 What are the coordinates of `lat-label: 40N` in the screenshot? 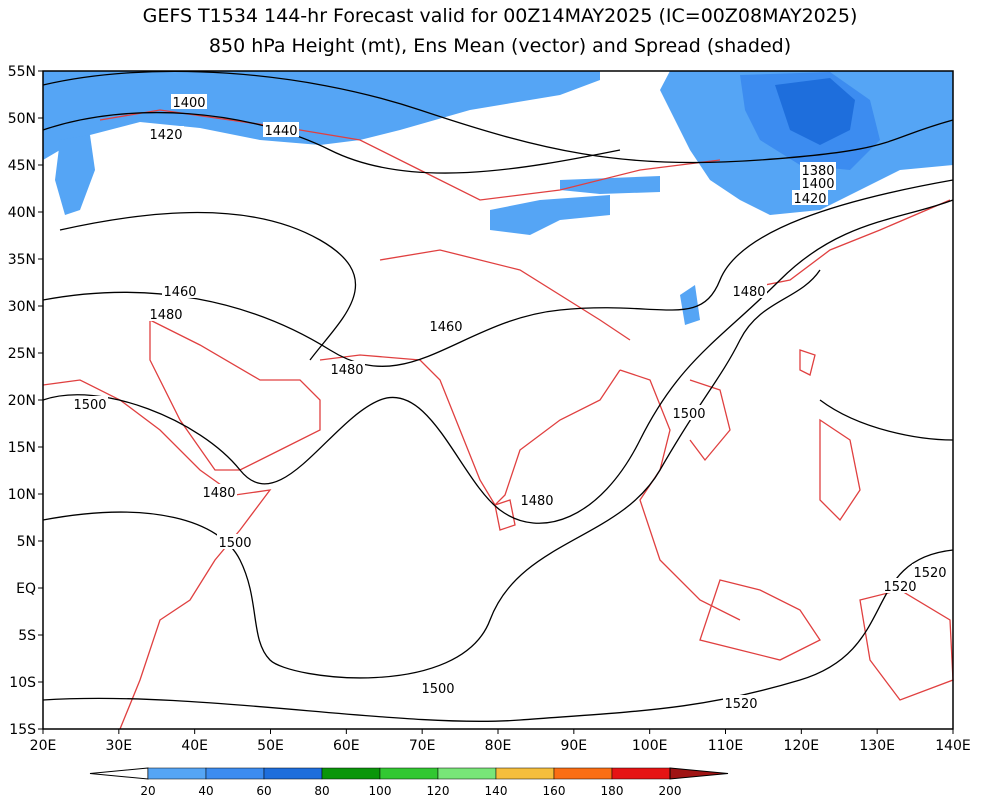 It's located at (22, 213).